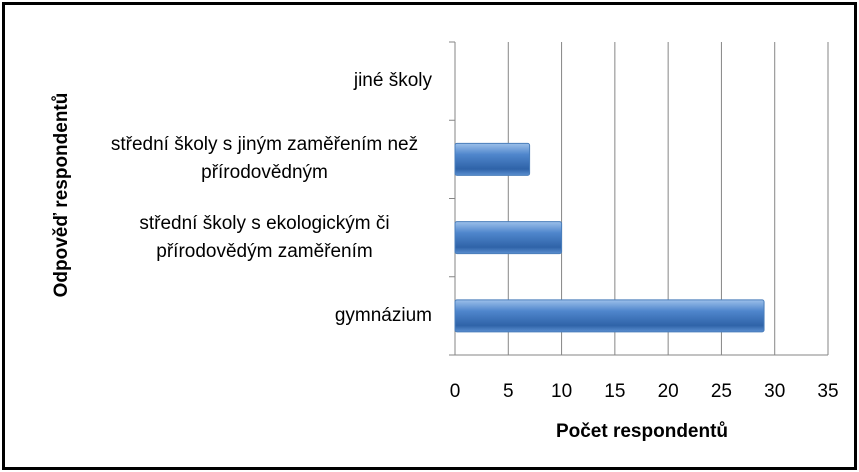 The height and width of the screenshot is (472, 859). I want to click on y-tick-label-box: jiné školy, so click(393, 81).